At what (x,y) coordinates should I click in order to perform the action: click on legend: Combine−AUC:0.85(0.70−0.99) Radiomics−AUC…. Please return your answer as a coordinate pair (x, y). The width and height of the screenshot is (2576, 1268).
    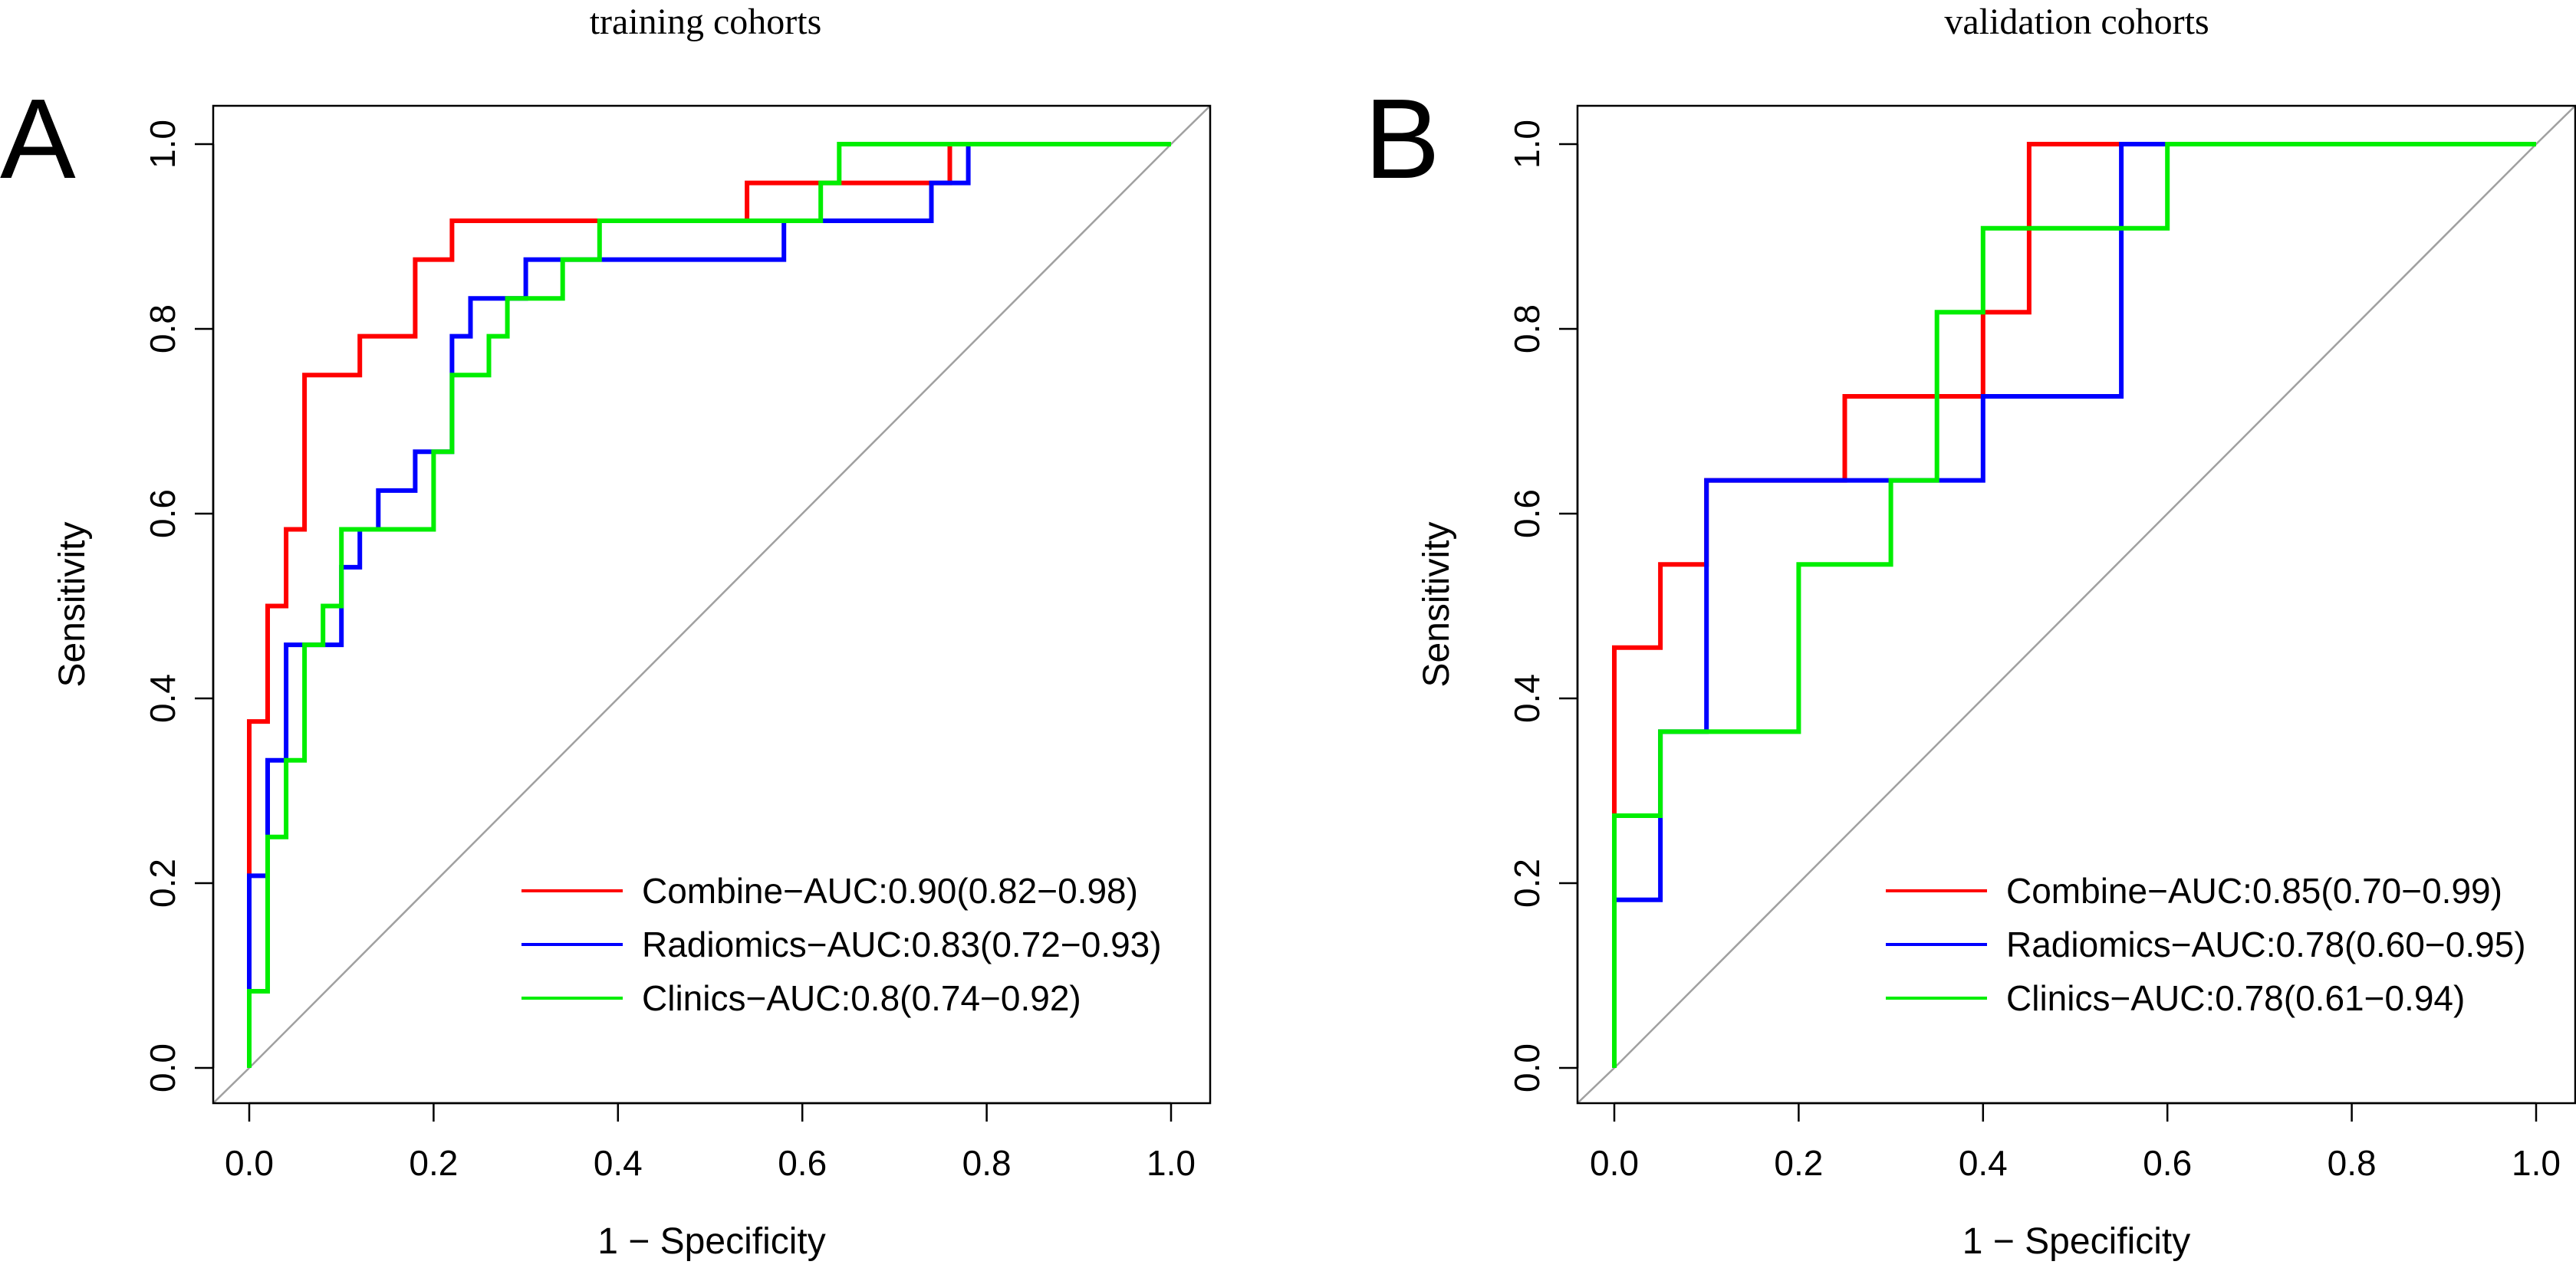
    Looking at the image, I should click on (2206, 944).